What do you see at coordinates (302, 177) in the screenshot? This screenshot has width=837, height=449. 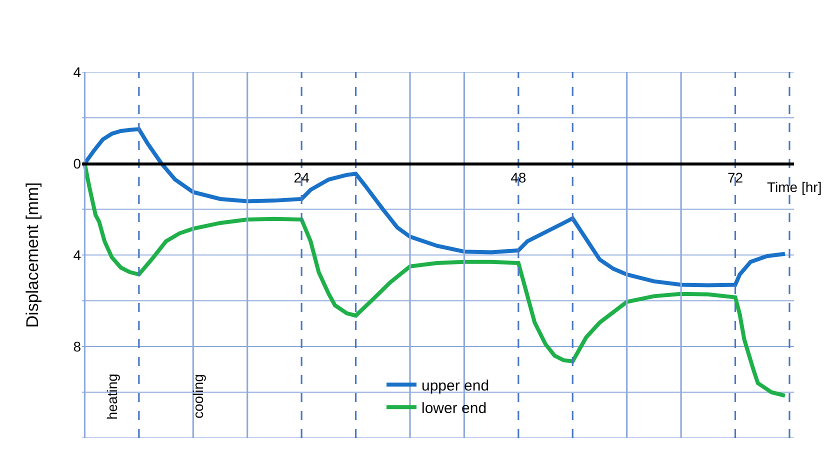 I see `x-tick-label: 24` at bounding box center [302, 177].